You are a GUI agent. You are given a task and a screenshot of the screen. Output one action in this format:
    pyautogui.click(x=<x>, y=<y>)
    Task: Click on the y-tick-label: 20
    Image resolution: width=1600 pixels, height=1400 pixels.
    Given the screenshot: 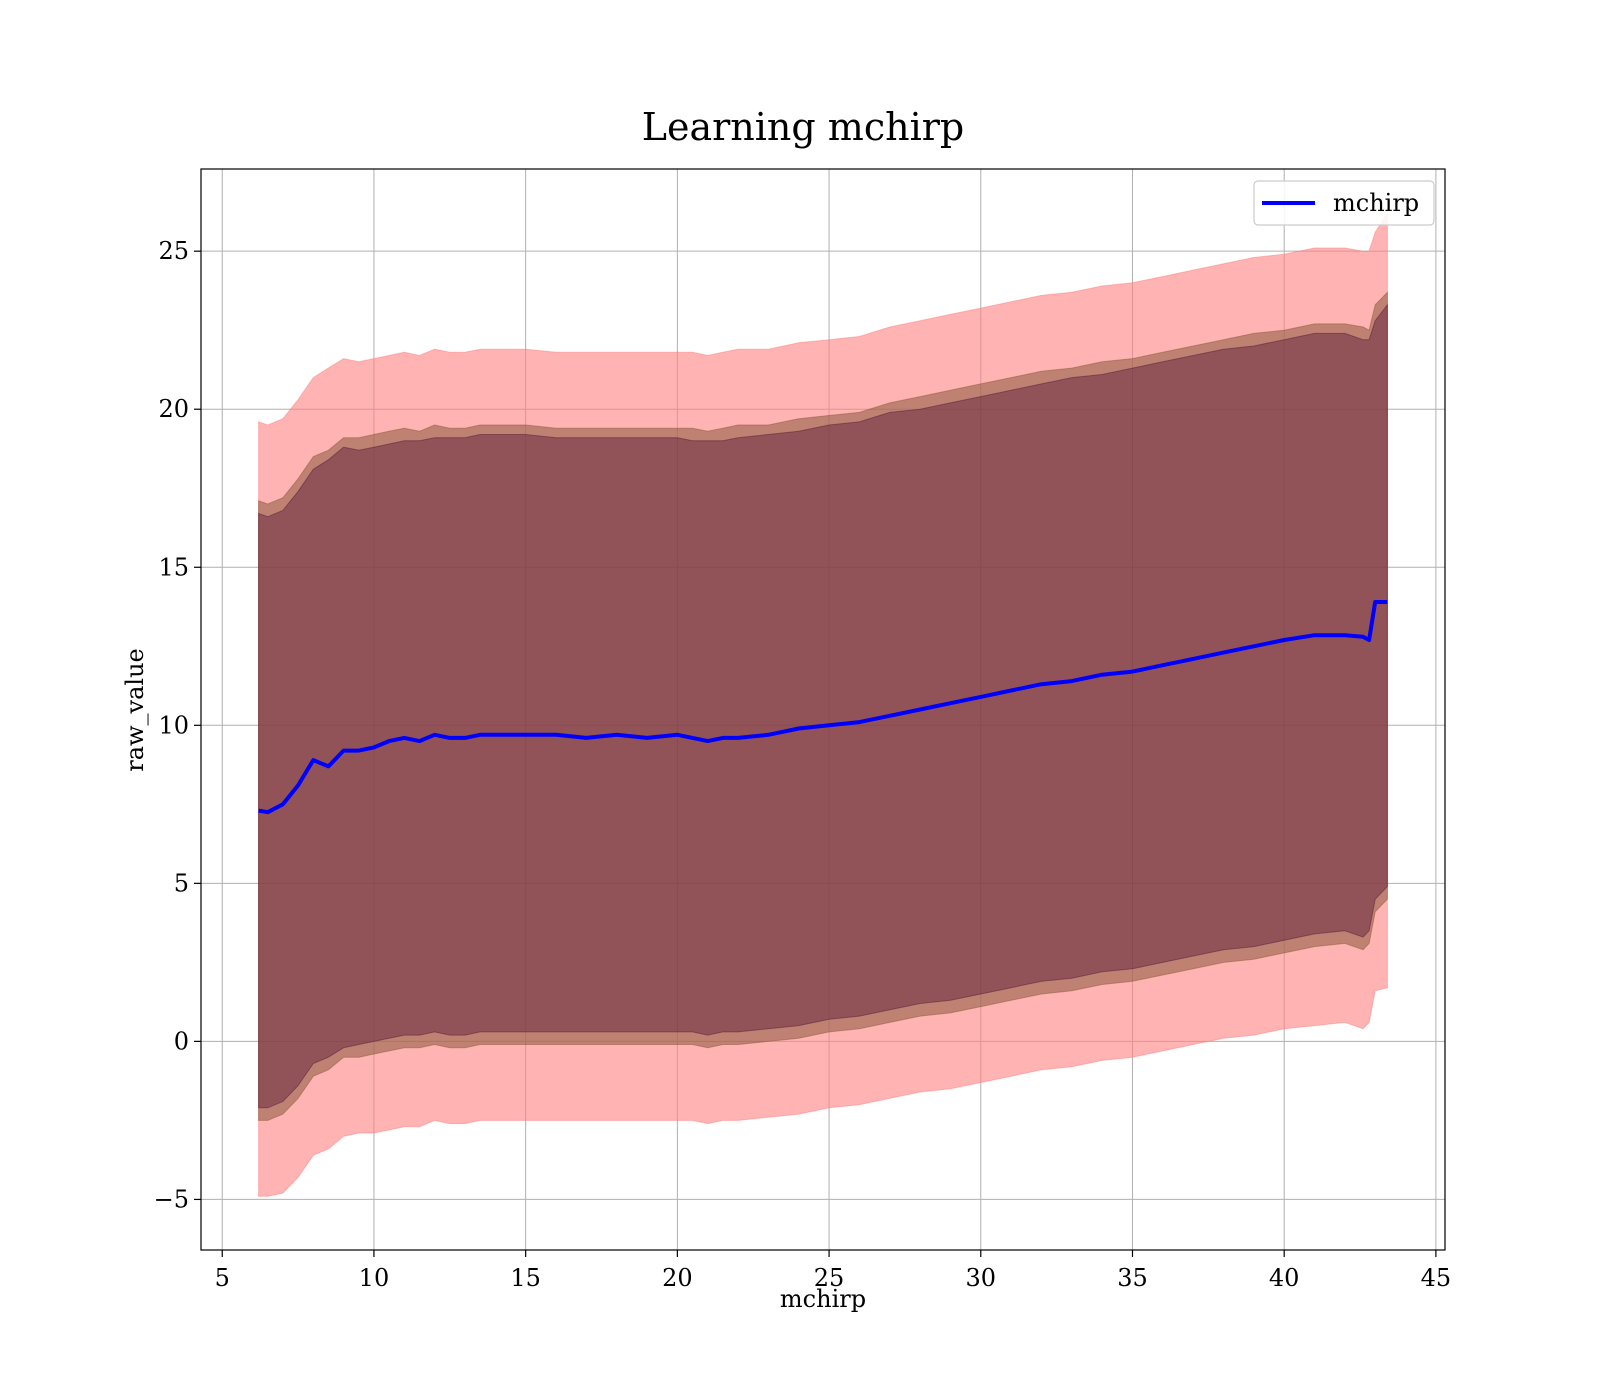 What is the action you would take?
    pyautogui.click(x=173, y=409)
    